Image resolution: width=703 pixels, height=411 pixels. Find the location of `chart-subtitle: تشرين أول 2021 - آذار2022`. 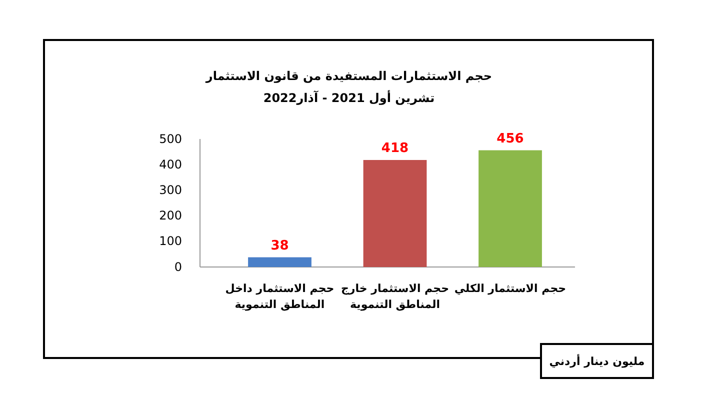

chart-subtitle: تشرين أول 2021 - آذار2022 is located at coordinates (349, 97).